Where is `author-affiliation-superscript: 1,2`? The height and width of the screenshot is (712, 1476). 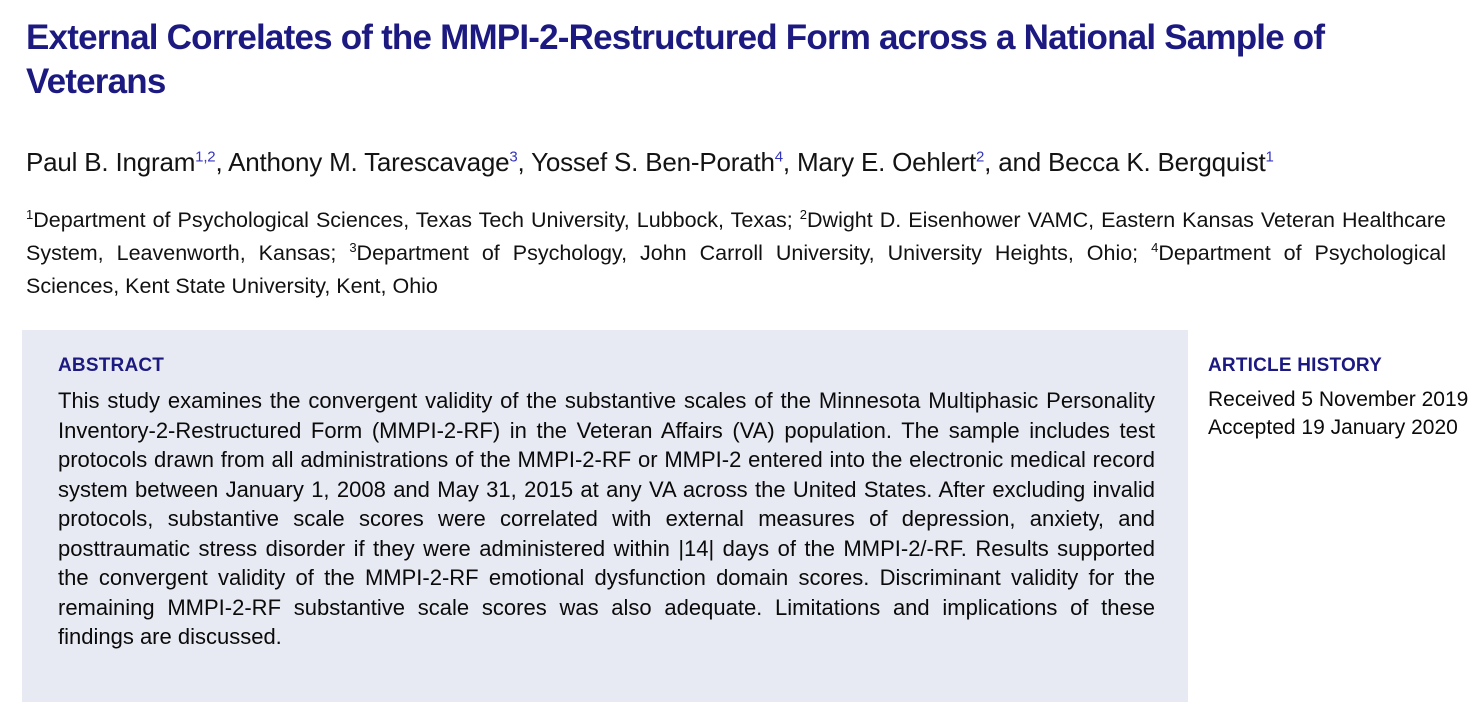
author-affiliation-superscript: 1,2 is located at coordinates (205, 157).